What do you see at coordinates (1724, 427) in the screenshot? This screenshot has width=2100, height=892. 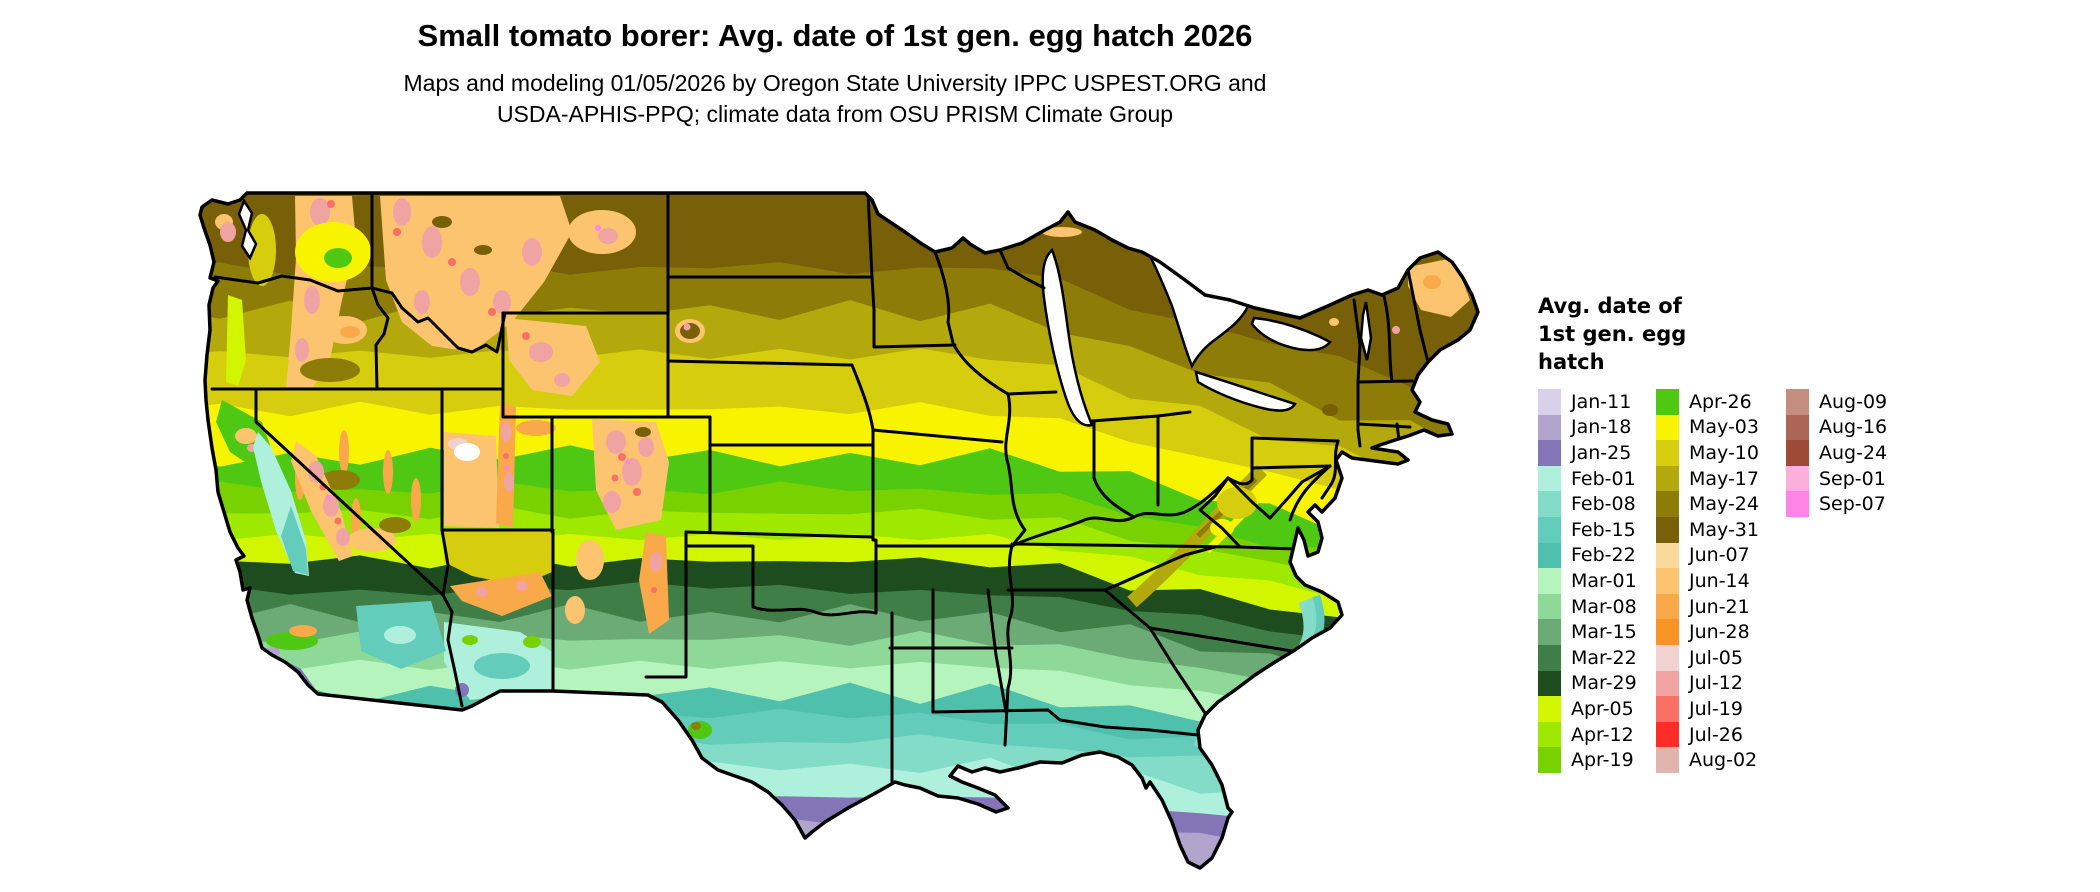 I see `legend-label: May-03` at bounding box center [1724, 427].